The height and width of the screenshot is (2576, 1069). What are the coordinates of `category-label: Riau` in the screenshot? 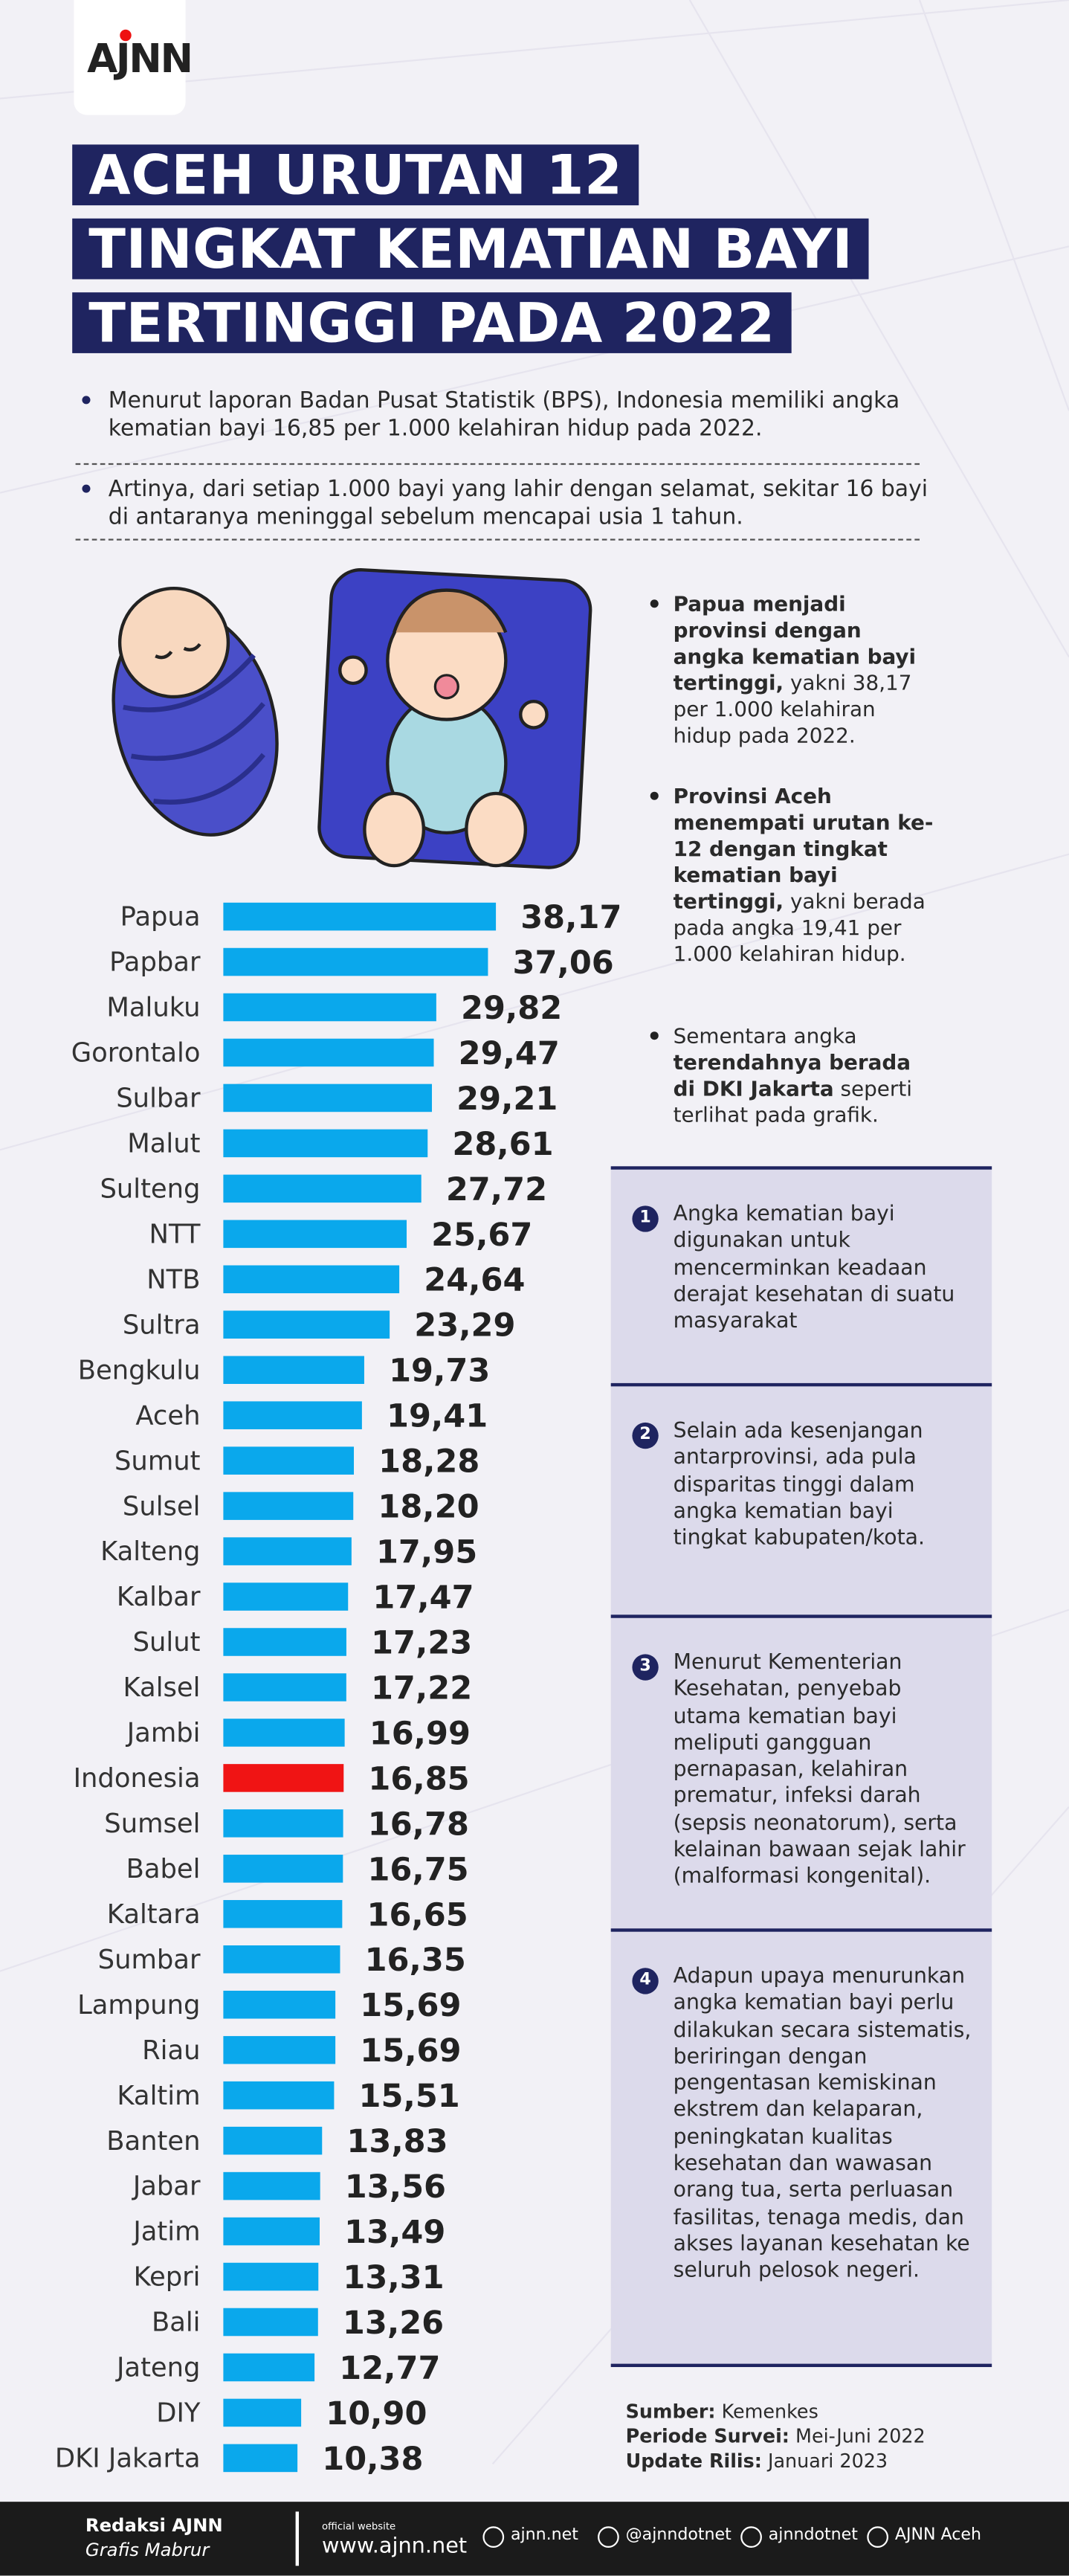 It's located at (171, 2050).